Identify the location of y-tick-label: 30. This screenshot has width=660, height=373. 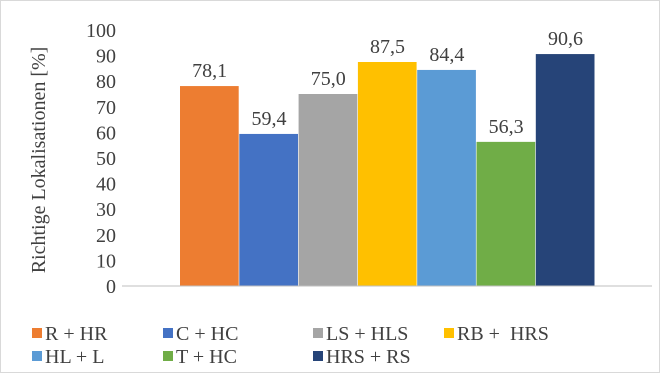
(106, 210).